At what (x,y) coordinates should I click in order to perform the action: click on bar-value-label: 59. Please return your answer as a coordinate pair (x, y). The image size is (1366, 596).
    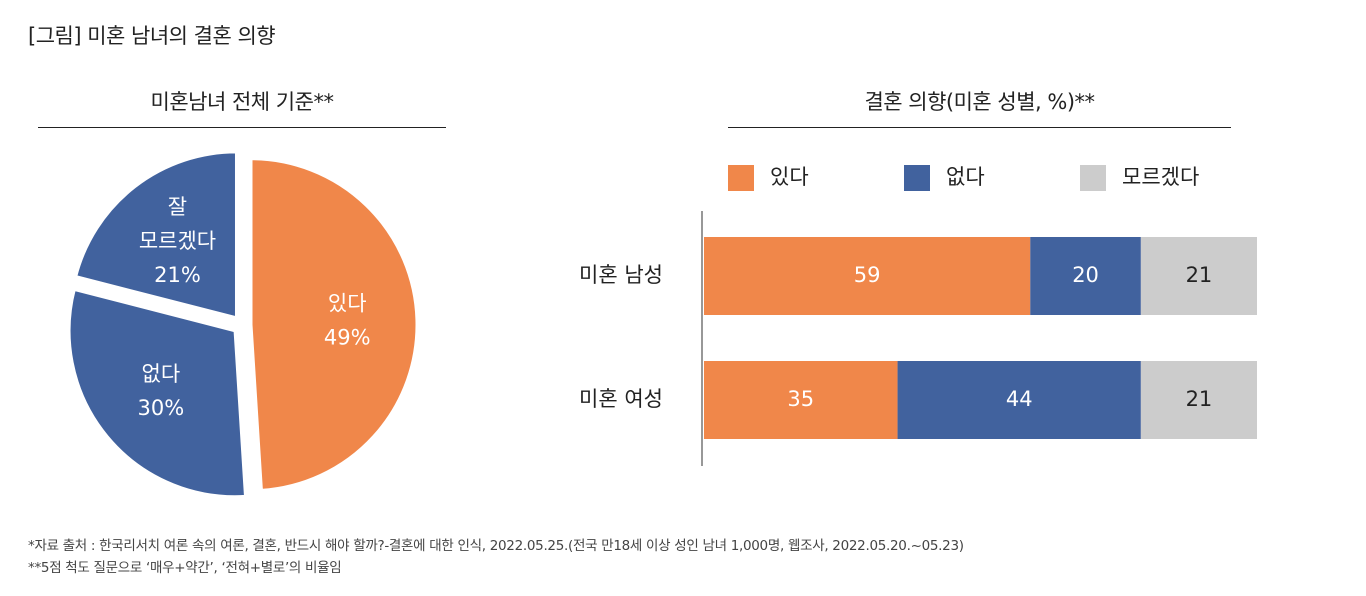
    Looking at the image, I should click on (867, 275).